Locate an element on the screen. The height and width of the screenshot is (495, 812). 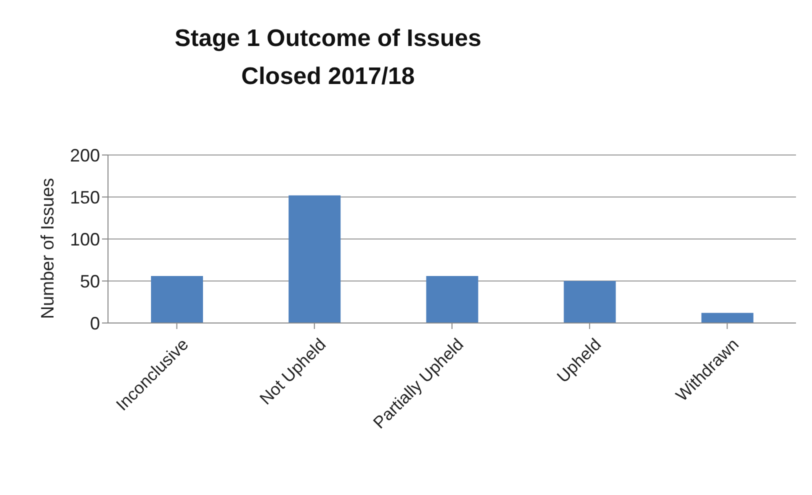
y-tick-label: 200 is located at coordinates (85, 155).